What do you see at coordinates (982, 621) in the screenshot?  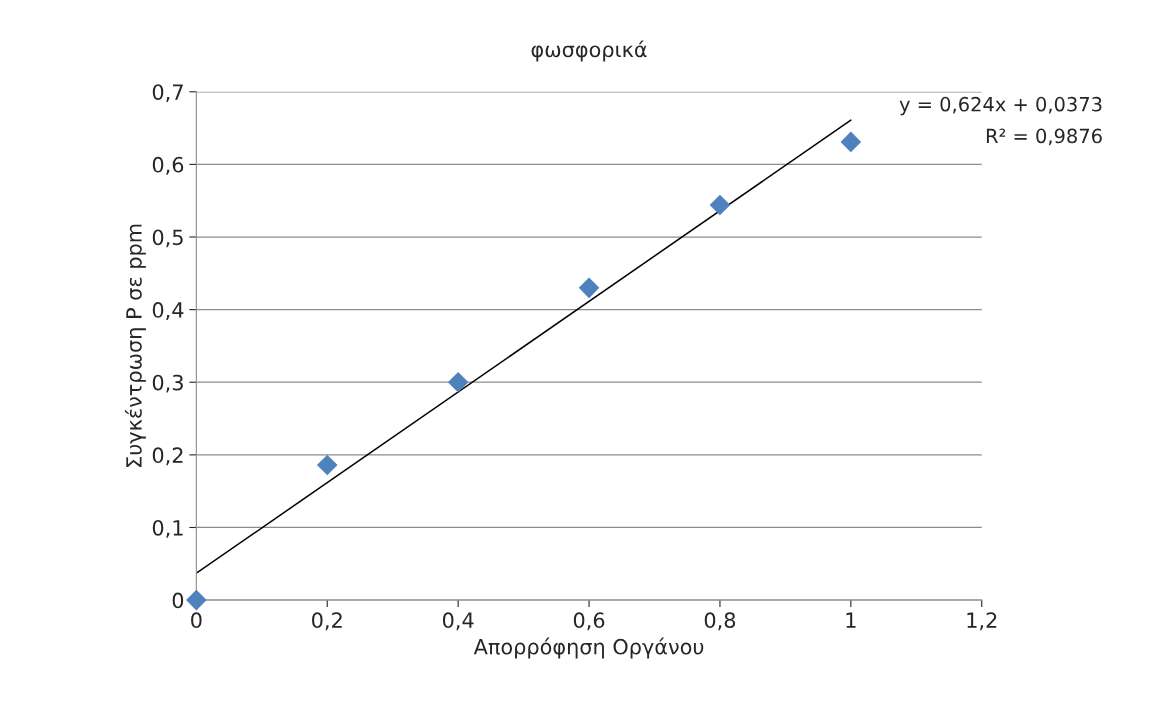 I see `x-tick-label: 1,2` at bounding box center [982, 621].